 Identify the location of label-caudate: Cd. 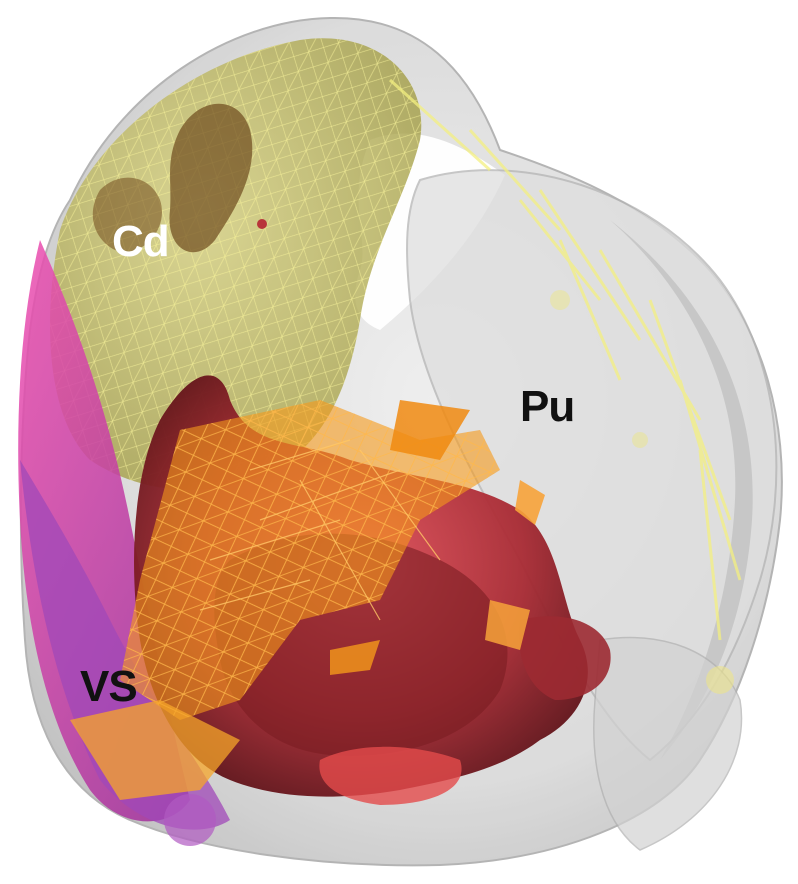
(141, 241).